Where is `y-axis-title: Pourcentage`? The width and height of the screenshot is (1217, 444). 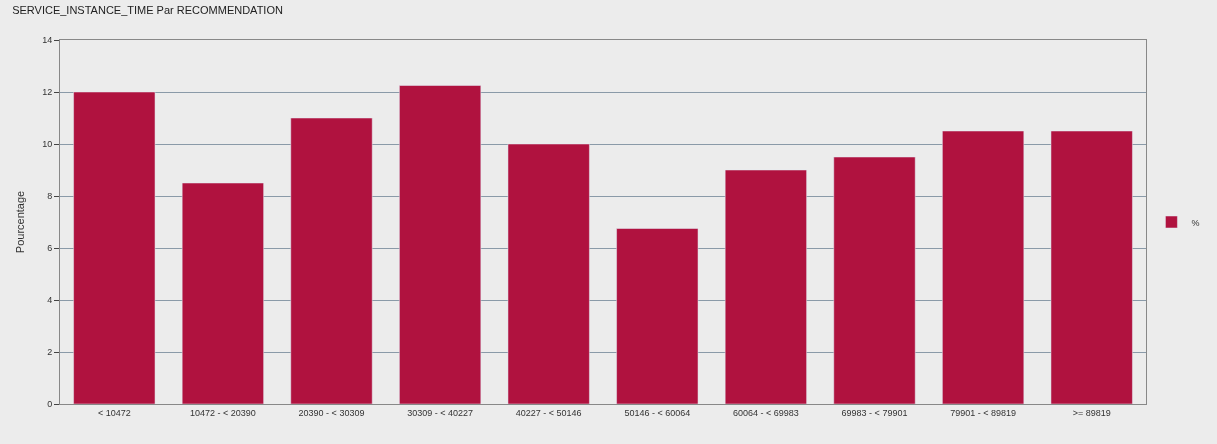 y-axis-title: Pourcentage is located at coordinates (19, 222).